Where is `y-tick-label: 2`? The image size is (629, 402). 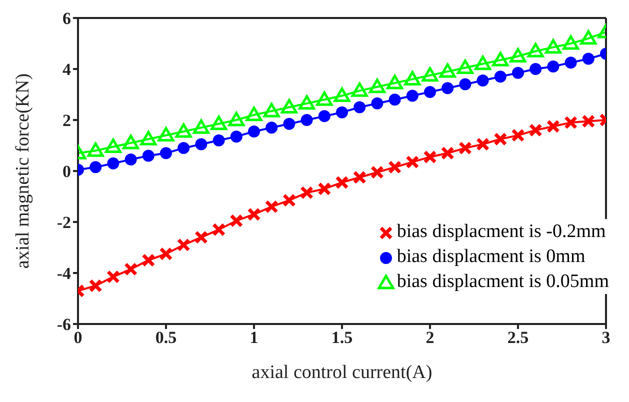 y-tick-label: 2 is located at coordinates (66, 120).